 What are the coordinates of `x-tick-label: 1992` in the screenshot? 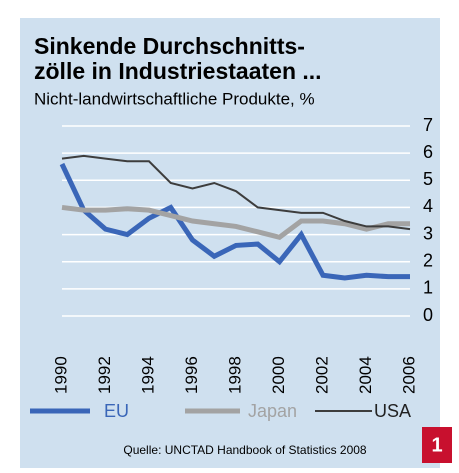 It's located at (104, 375).